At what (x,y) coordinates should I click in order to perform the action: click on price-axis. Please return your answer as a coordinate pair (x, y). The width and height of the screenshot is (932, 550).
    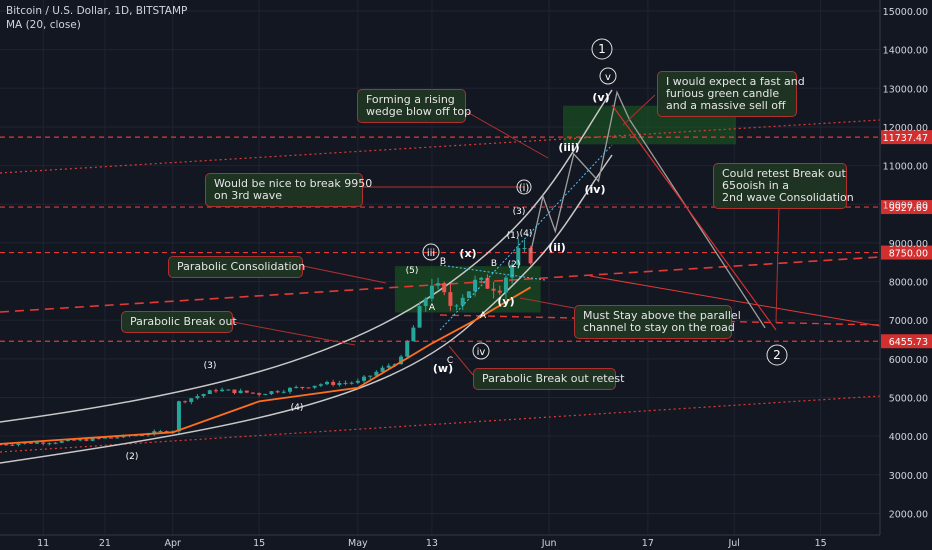
    Looking at the image, I should click on (905, 275).